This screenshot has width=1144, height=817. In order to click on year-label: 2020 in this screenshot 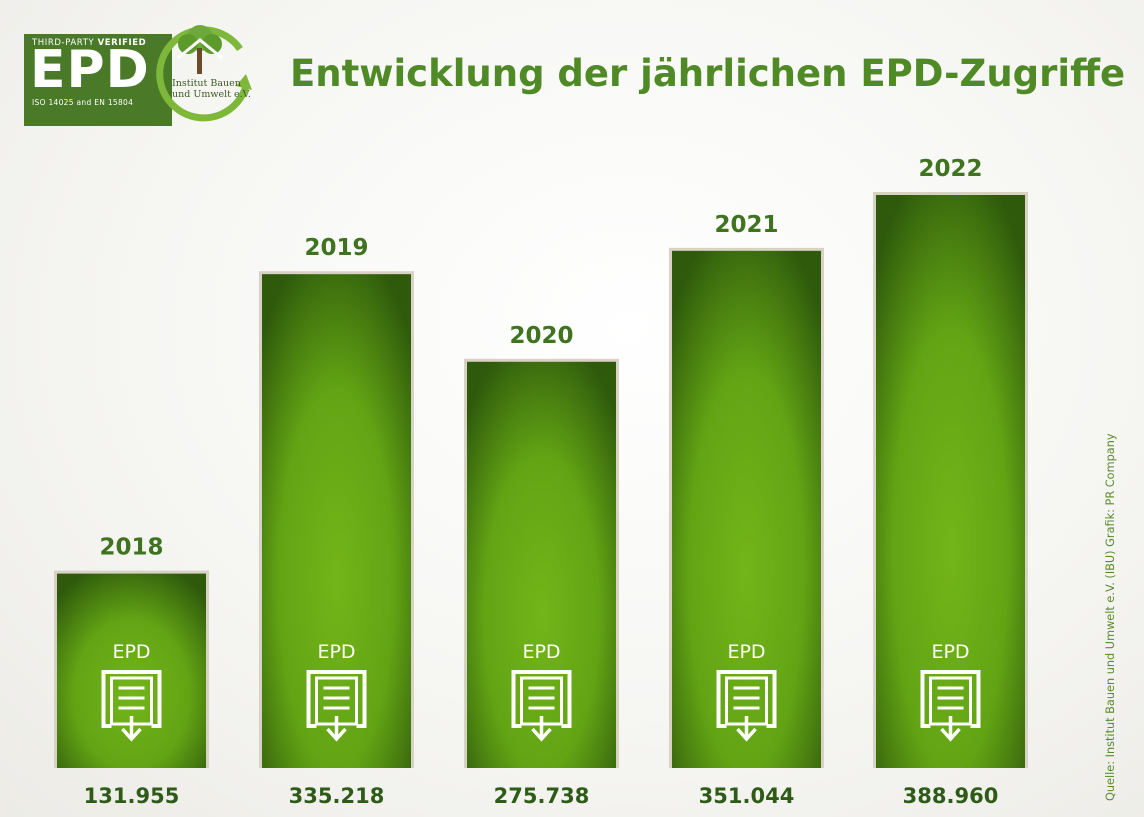, I will do `click(541, 336)`.